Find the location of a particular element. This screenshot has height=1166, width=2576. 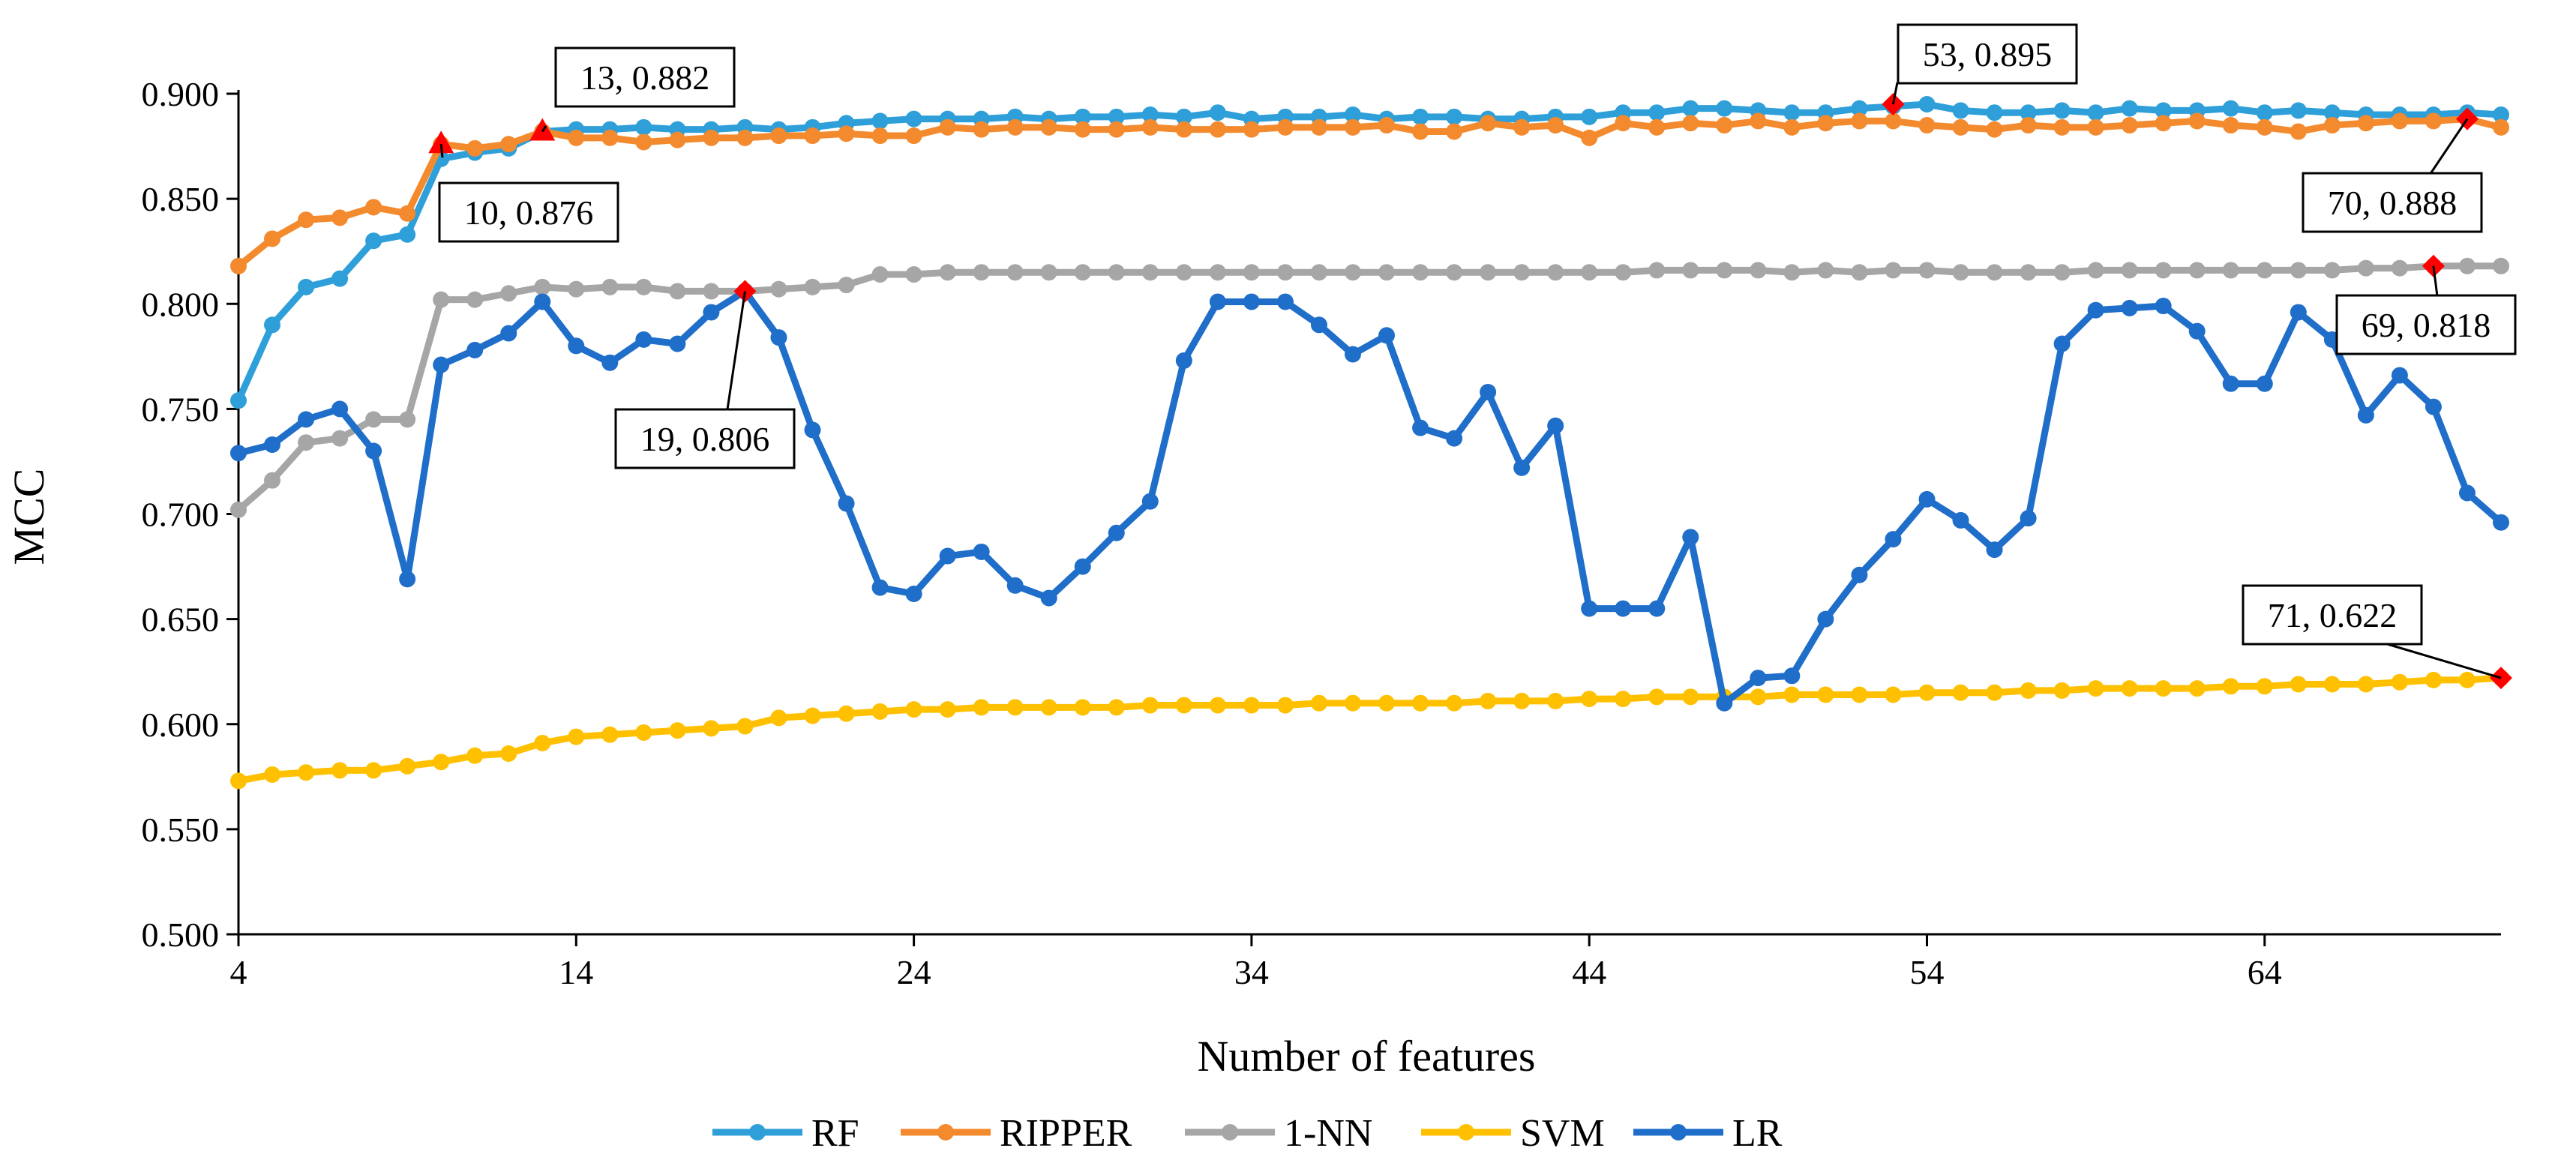

annotation-box is located at coordinates (645, 77).